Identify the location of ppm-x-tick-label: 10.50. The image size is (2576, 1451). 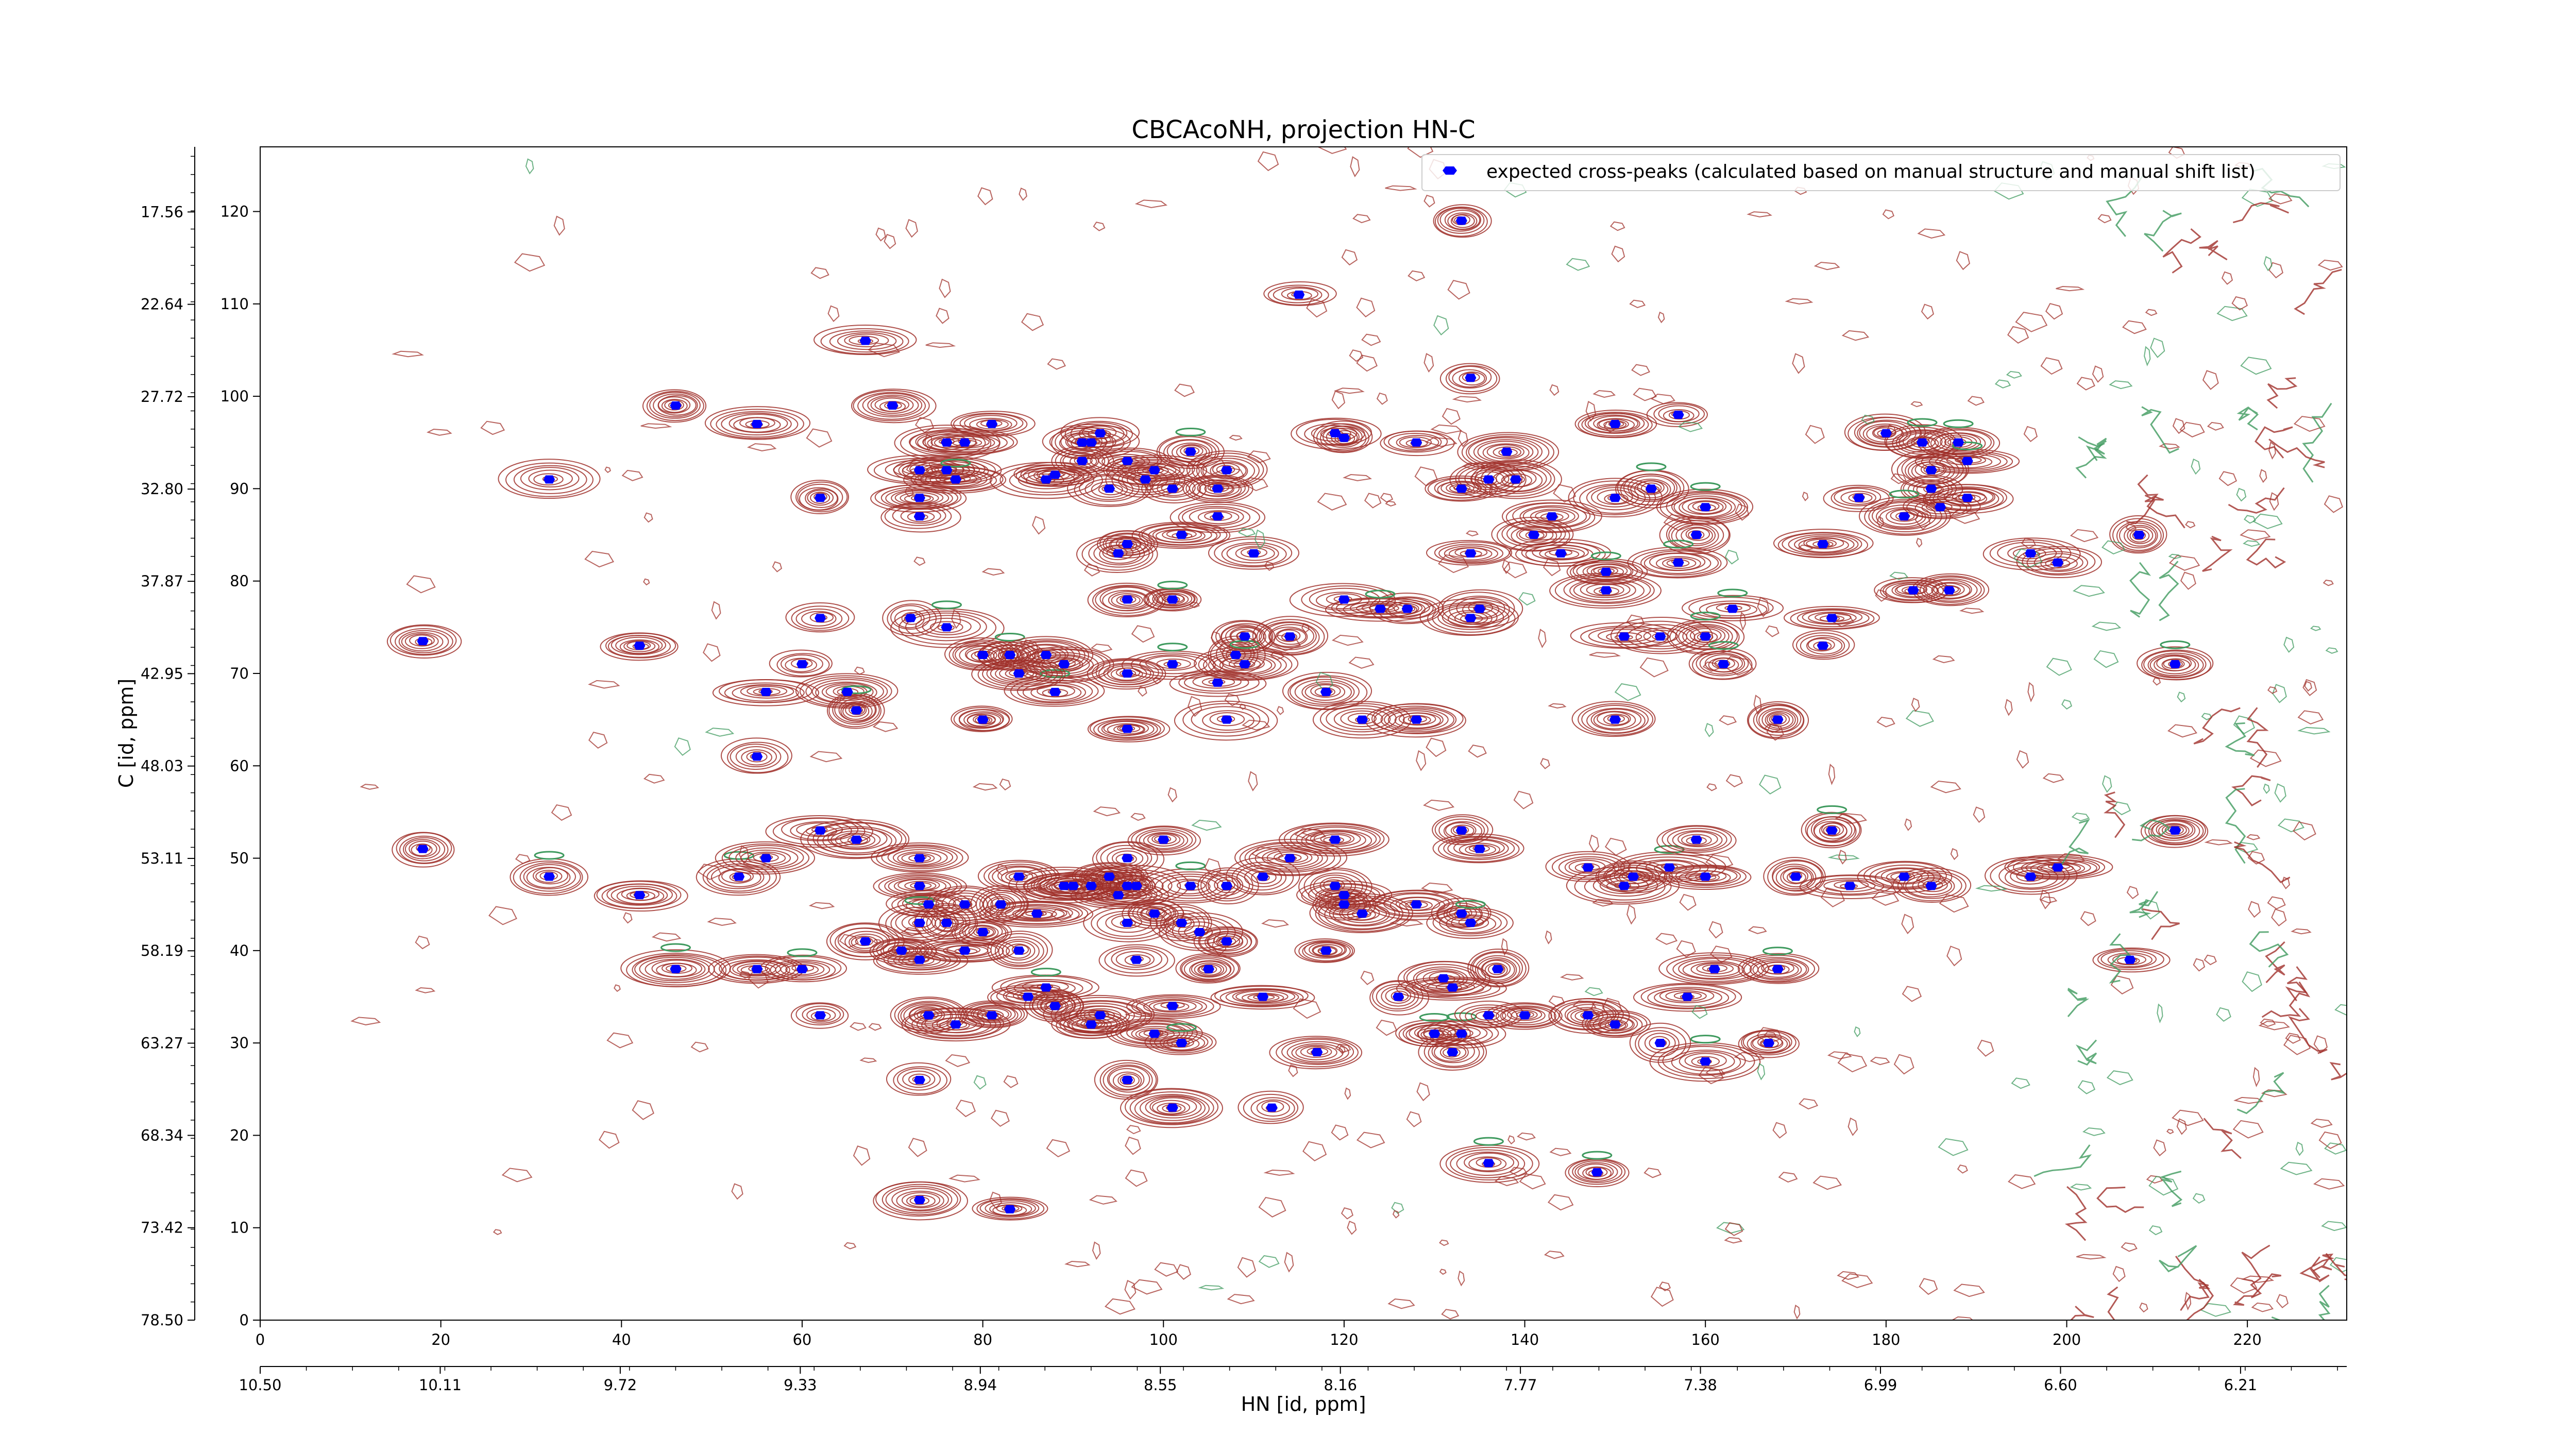
(260, 1385).